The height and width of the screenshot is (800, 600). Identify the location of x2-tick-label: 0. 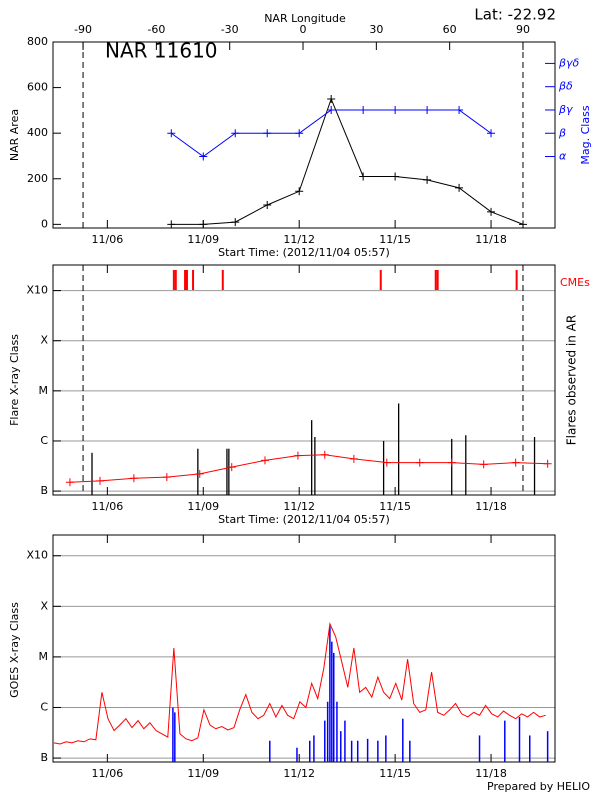
(303, 29).